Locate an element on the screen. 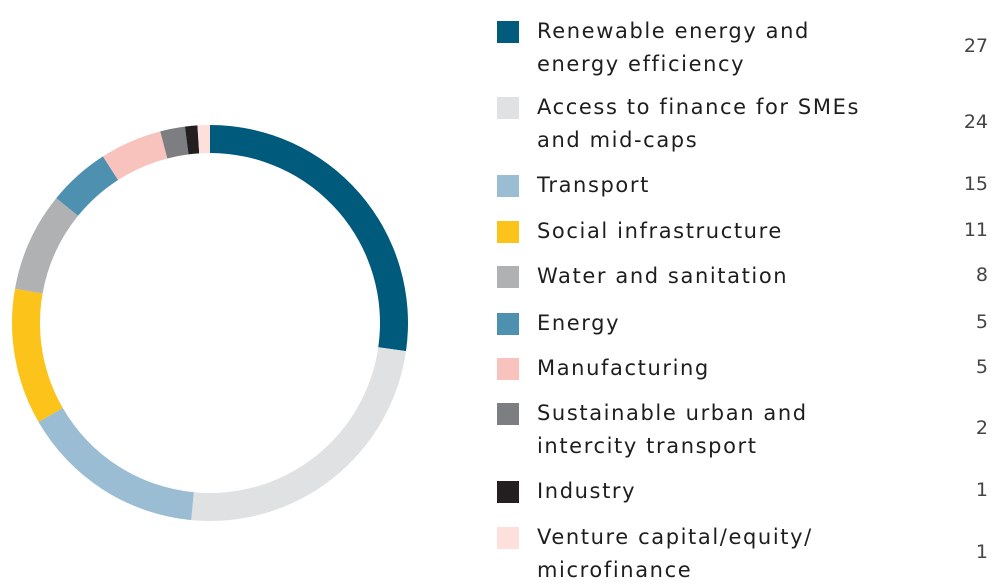  legend-value: 2 is located at coordinates (981, 428).